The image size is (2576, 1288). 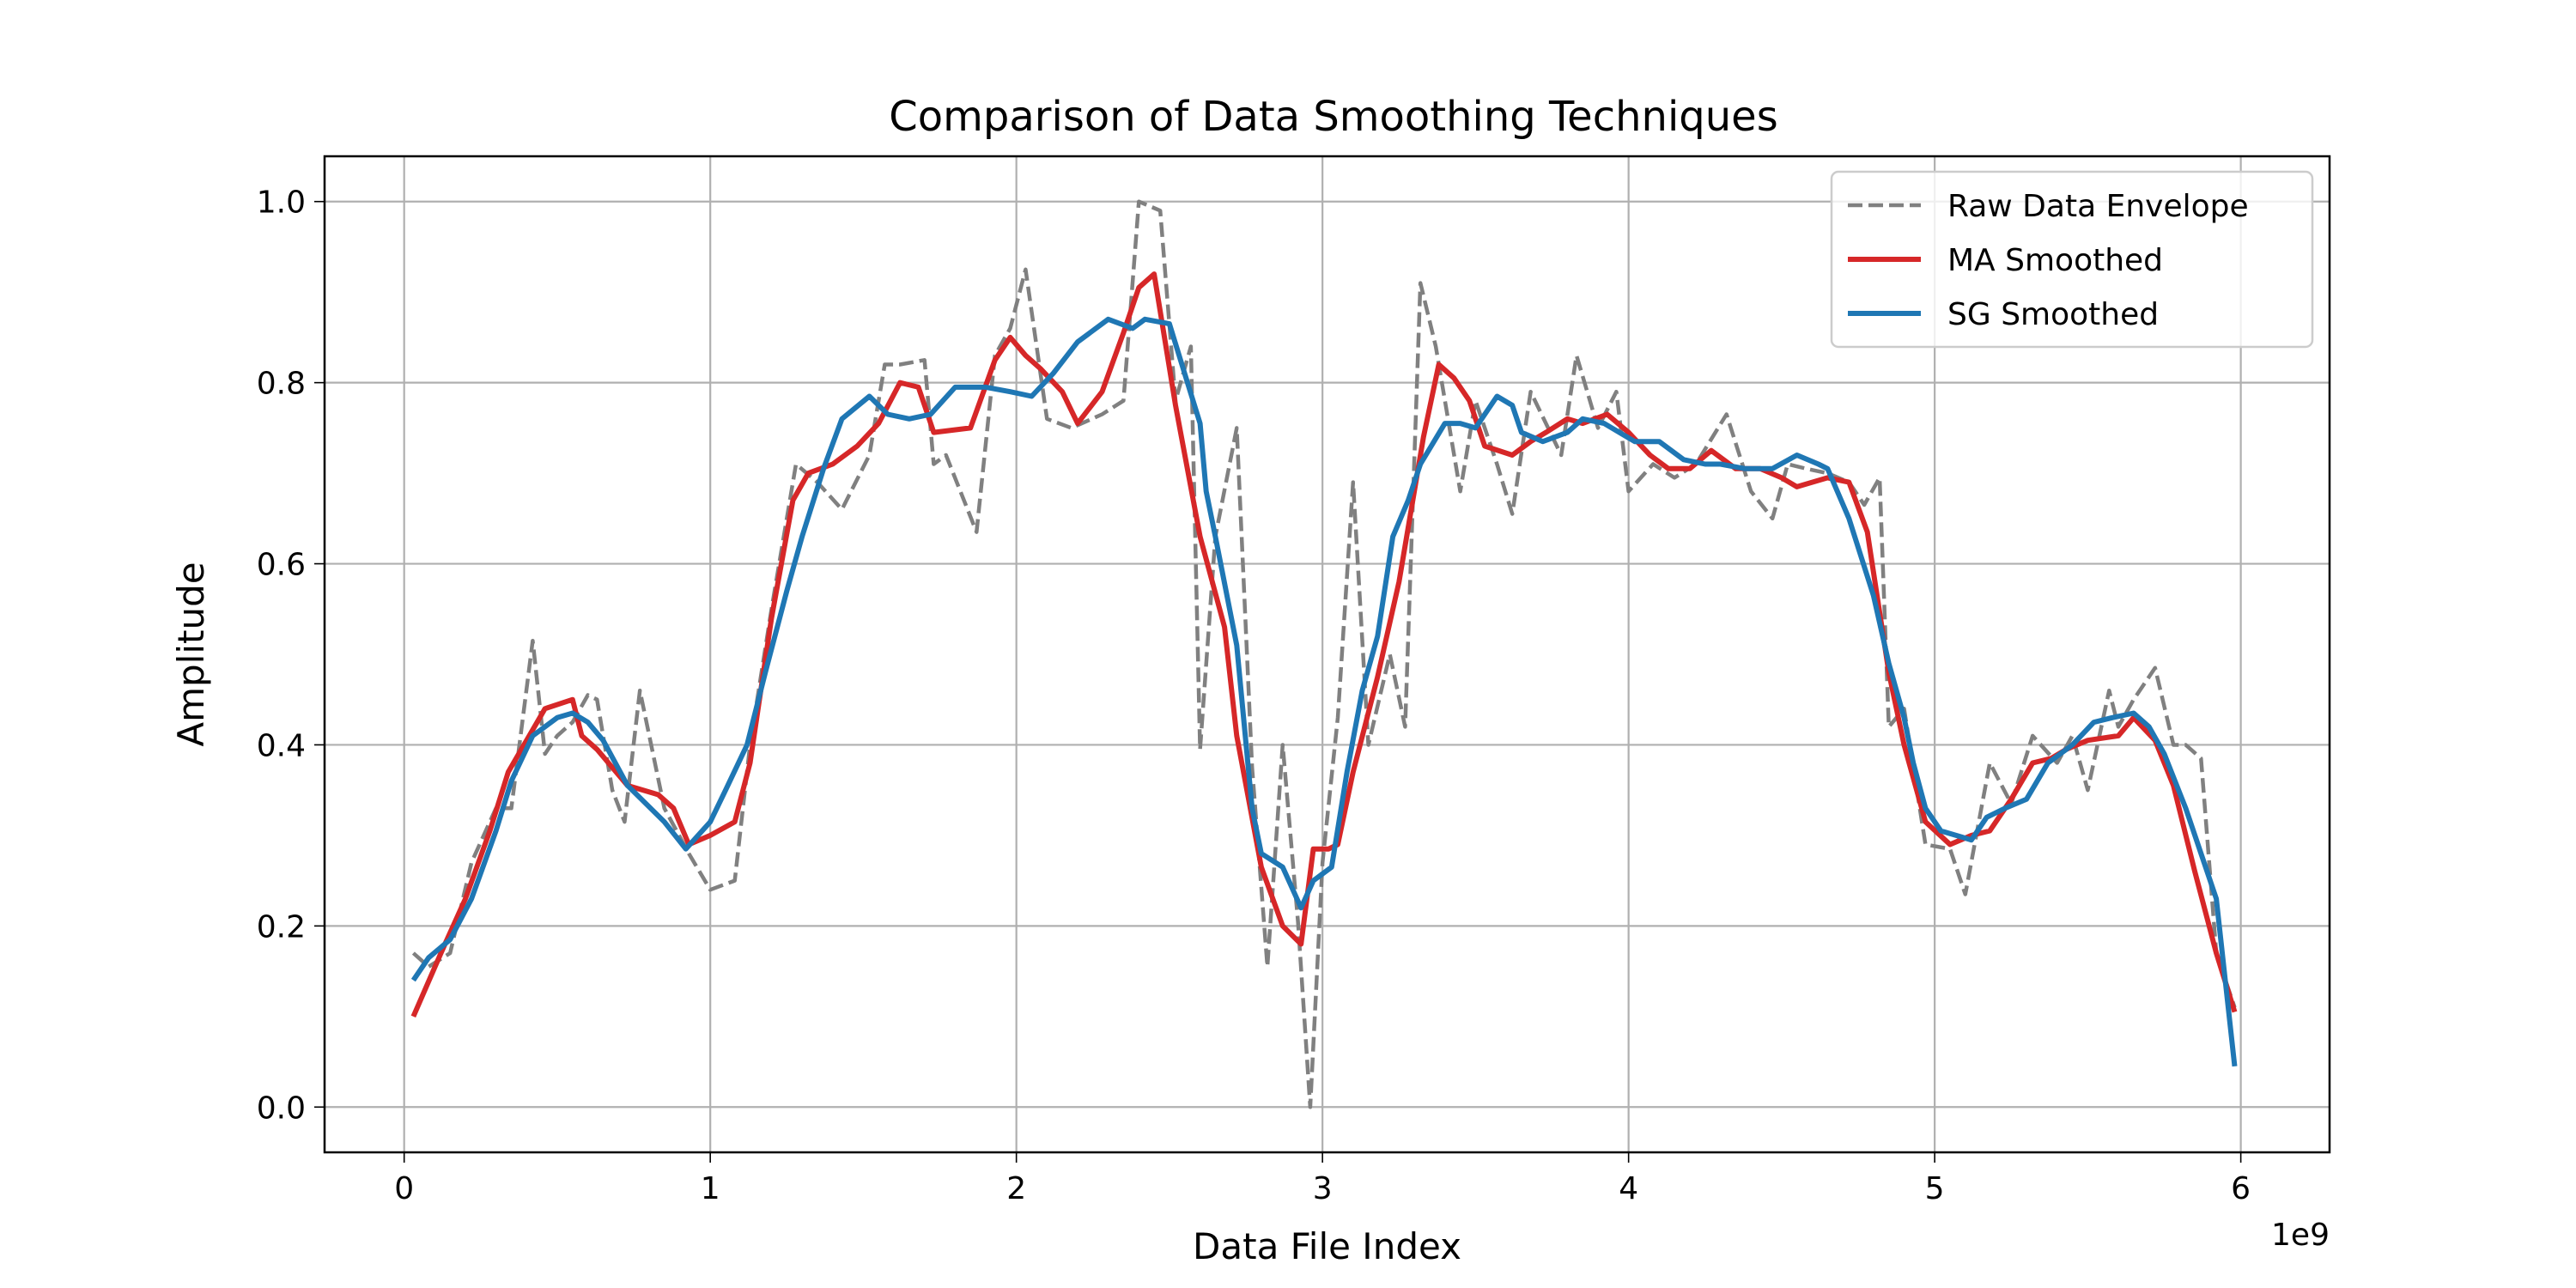 What do you see at coordinates (191, 654) in the screenshot?
I see `y-axis-label: Amplitude` at bounding box center [191, 654].